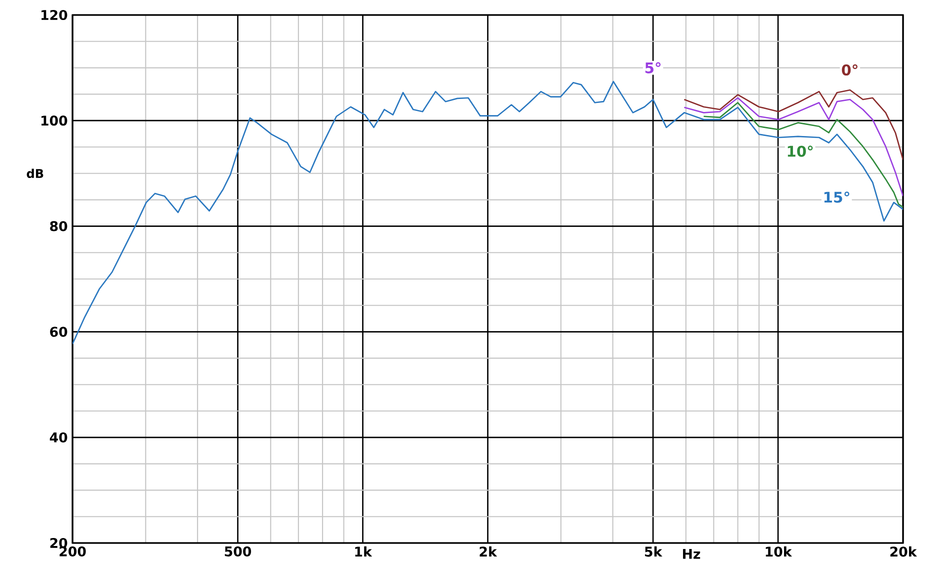 This screenshot has width=927, height=561. What do you see at coordinates (653, 68) in the screenshot?
I see `text: 5°` at bounding box center [653, 68].